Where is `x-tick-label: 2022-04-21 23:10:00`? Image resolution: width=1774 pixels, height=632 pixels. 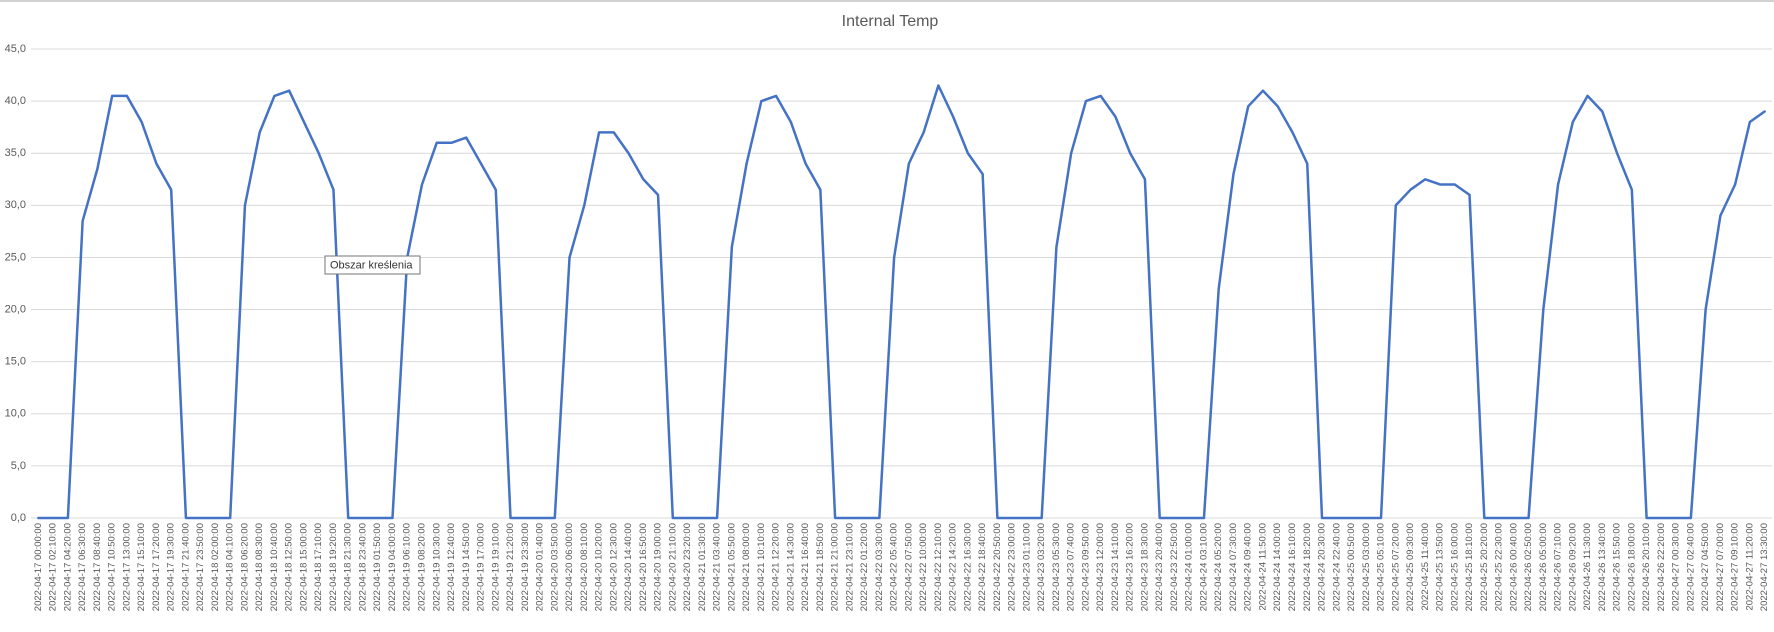 x-tick-label: 2022-04-21 23:10:00 is located at coordinates (849, 567).